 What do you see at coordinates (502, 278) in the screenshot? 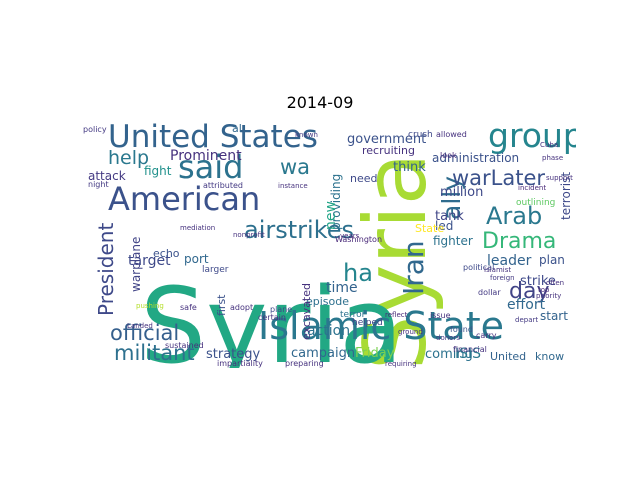
I see `cloud-word: foreign` at bounding box center [502, 278].